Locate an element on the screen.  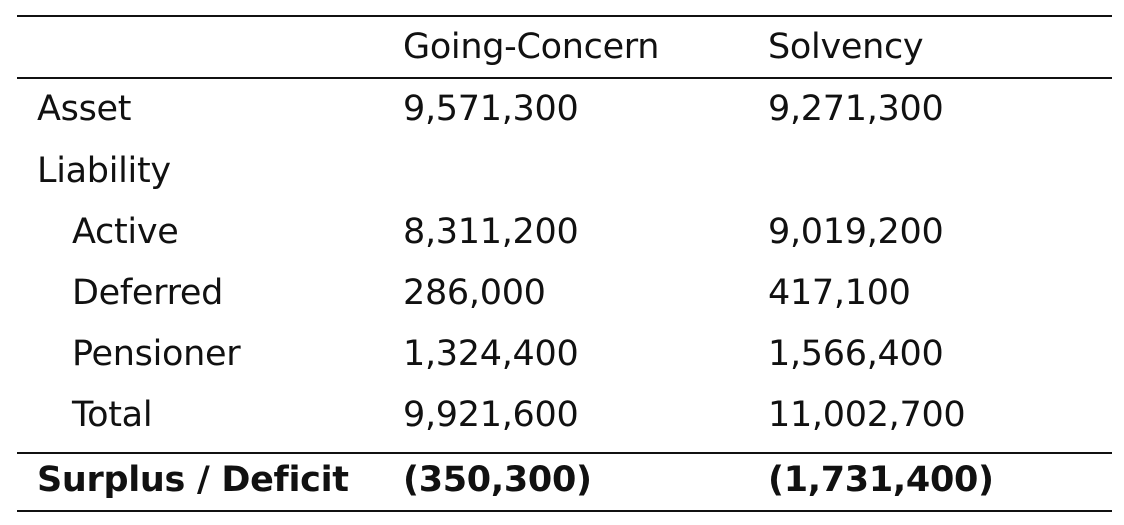
table-row-active: Active 8,311,200 9,019,200 is located at coordinates (562, 232).